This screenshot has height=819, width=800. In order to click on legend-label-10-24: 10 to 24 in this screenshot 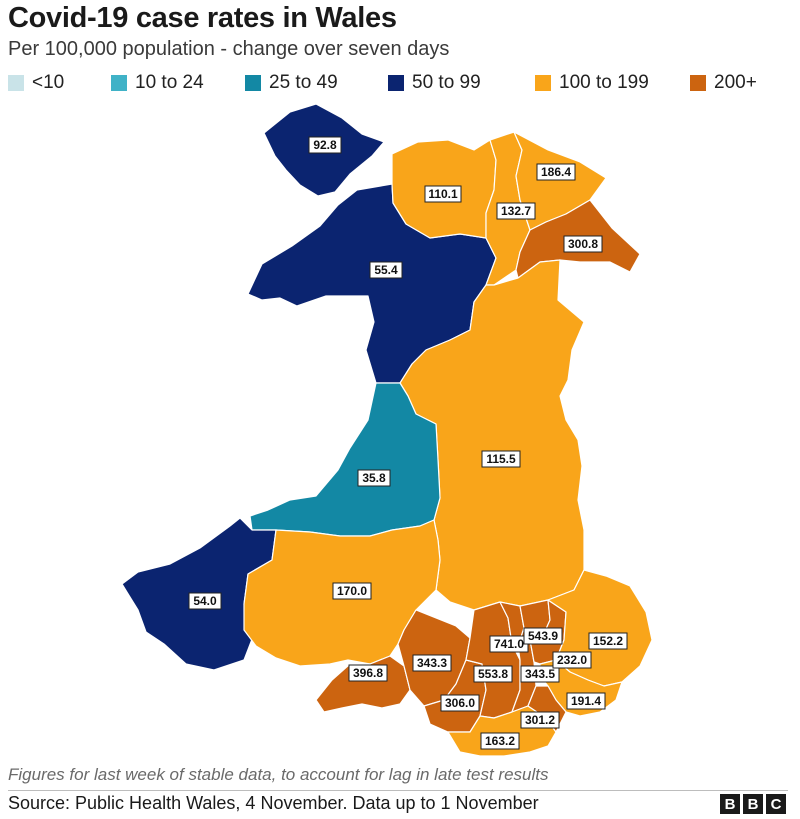, I will do `click(169, 82)`.